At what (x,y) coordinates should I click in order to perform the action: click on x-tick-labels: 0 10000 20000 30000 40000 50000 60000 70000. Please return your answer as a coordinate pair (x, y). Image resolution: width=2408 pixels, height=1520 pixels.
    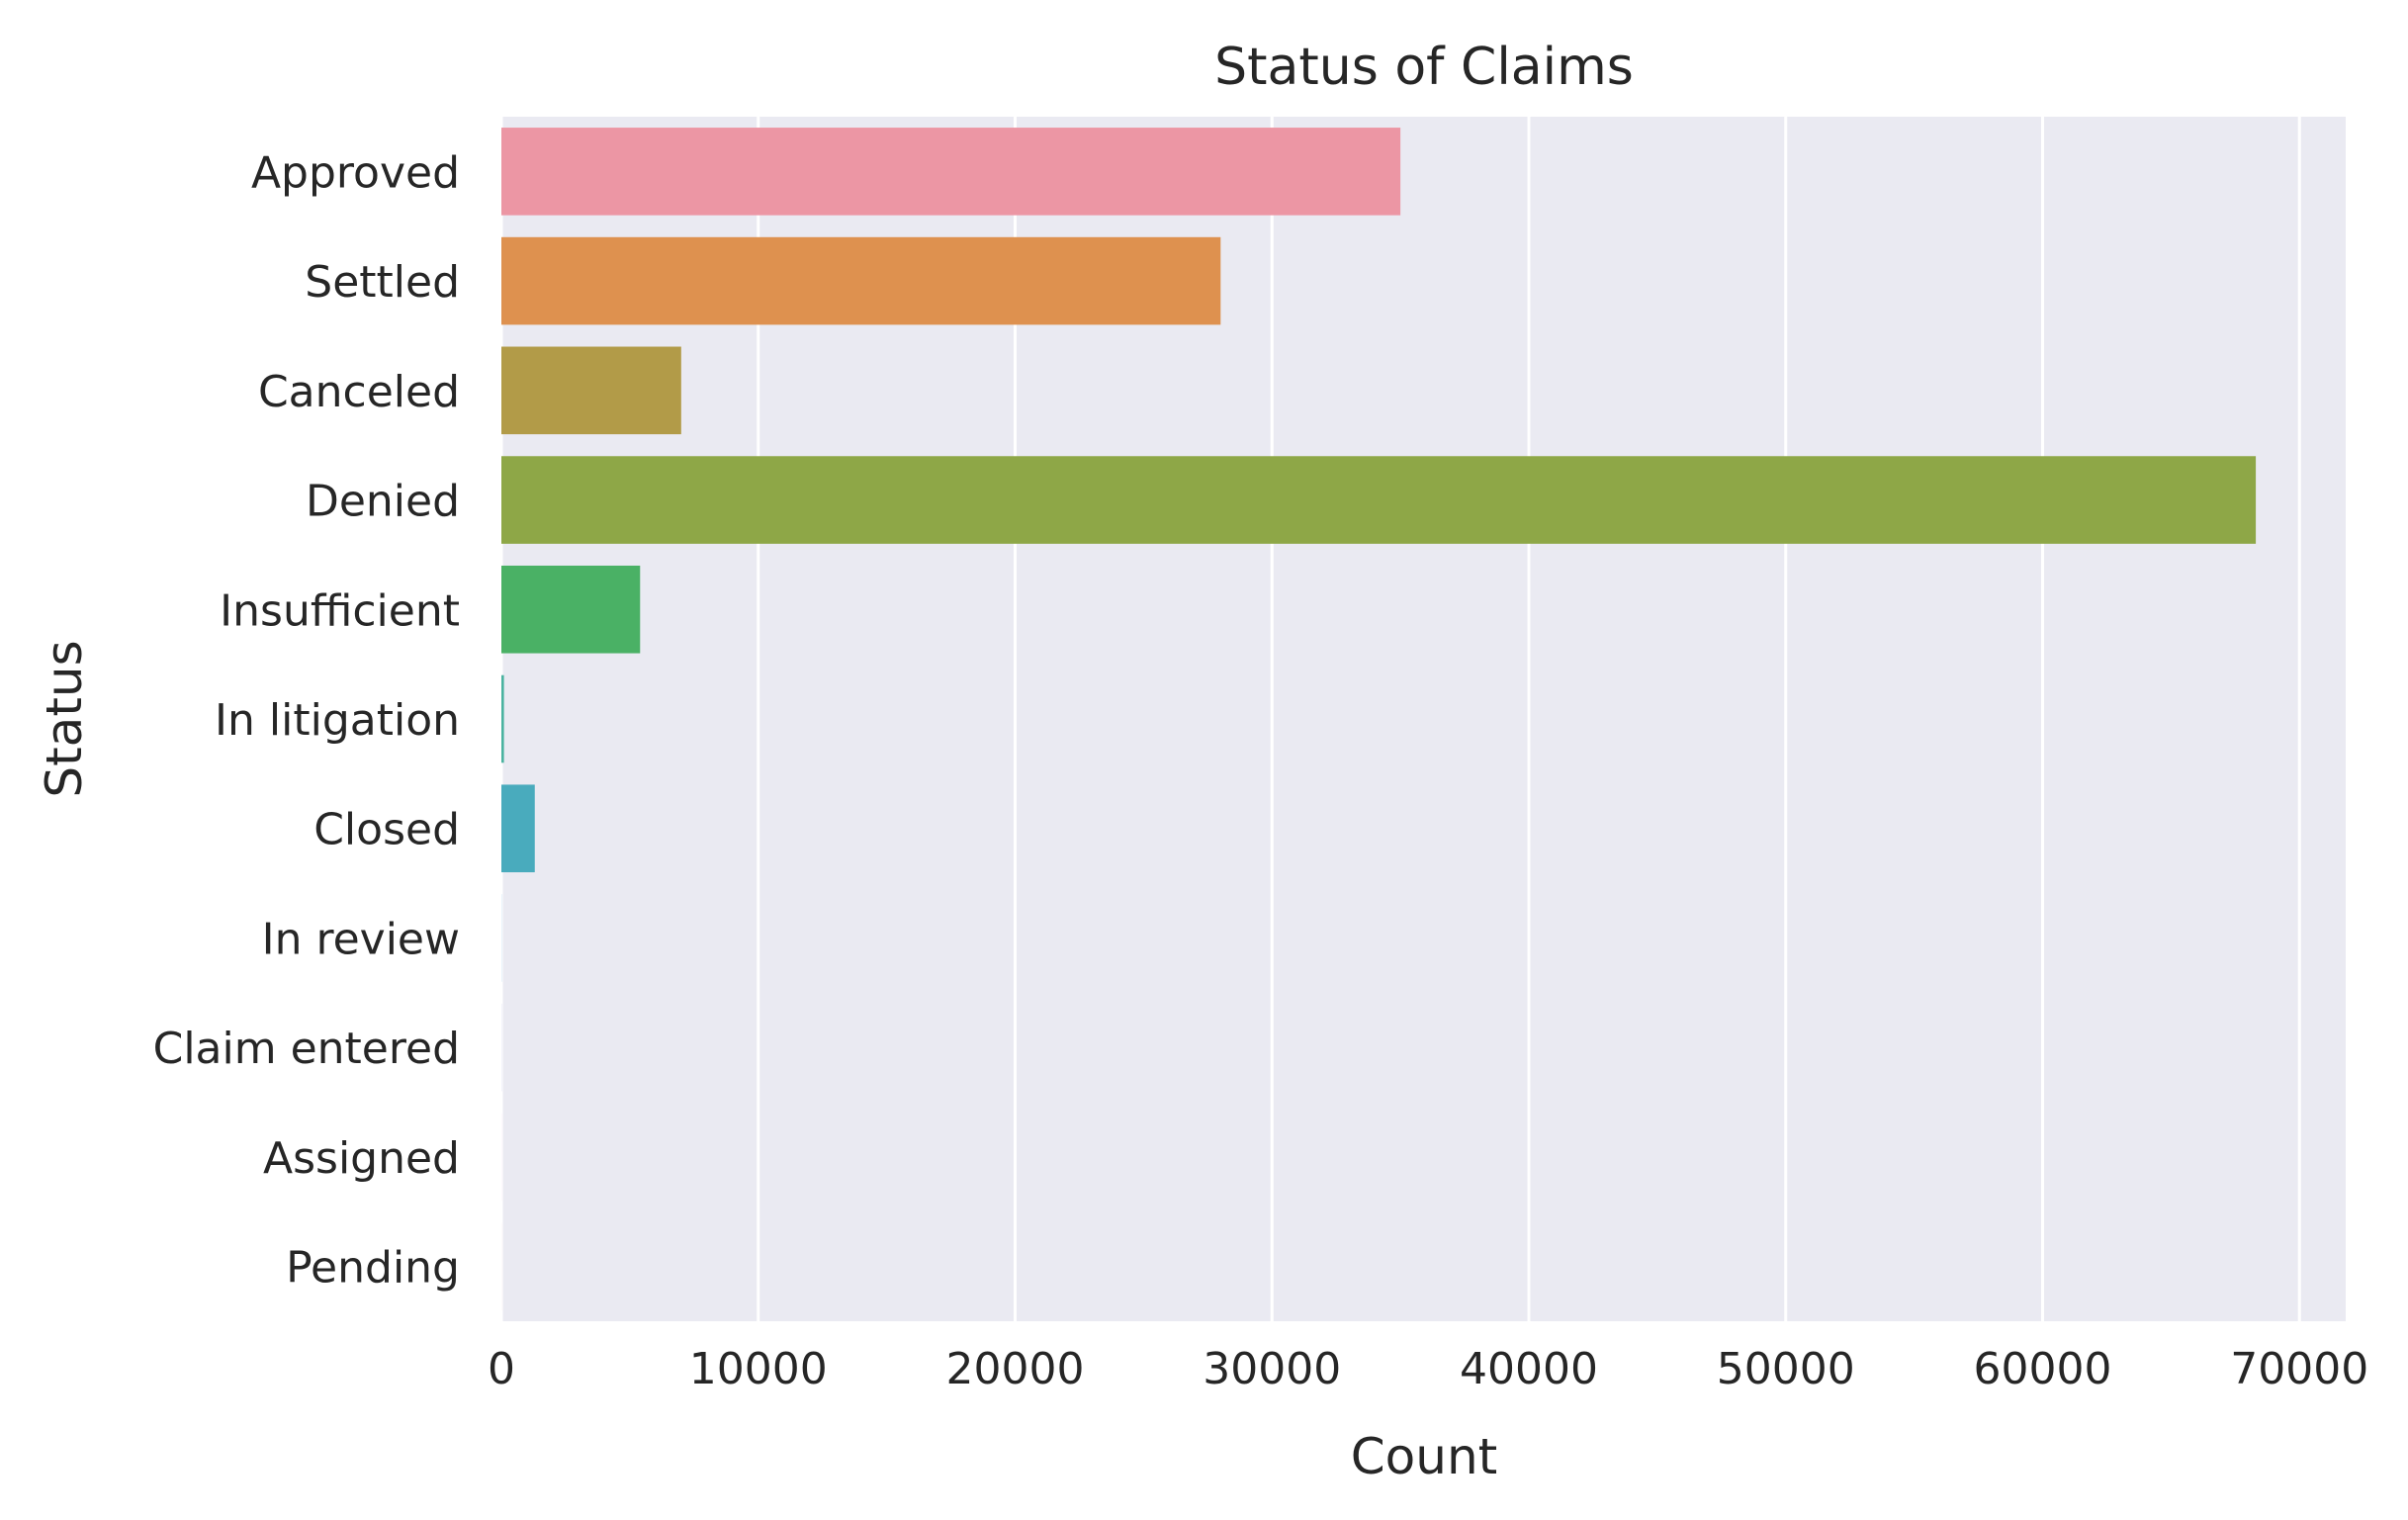
    Looking at the image, I should click on (1428, 1369).